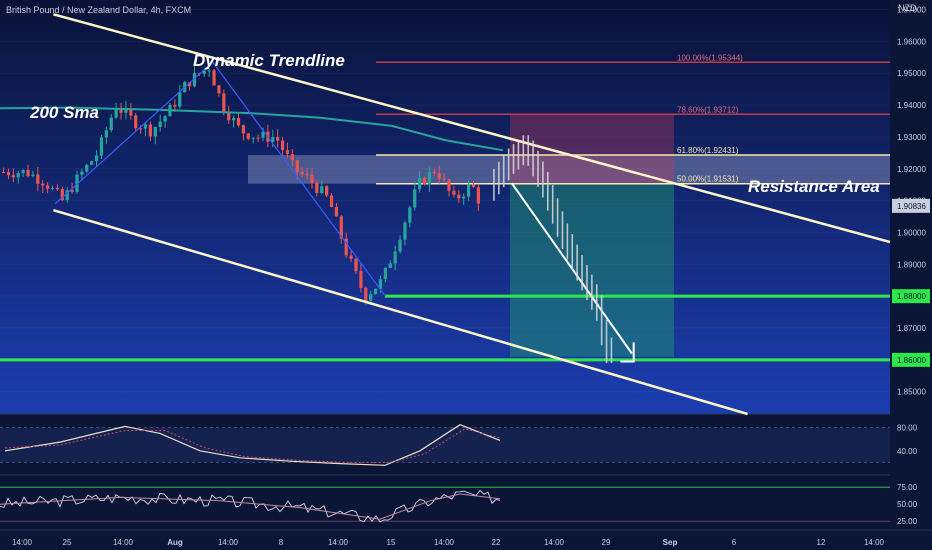 This screenshot has width=932, height=550. I want to click on osc1-tick-label: 40.00, so click(907, 451).